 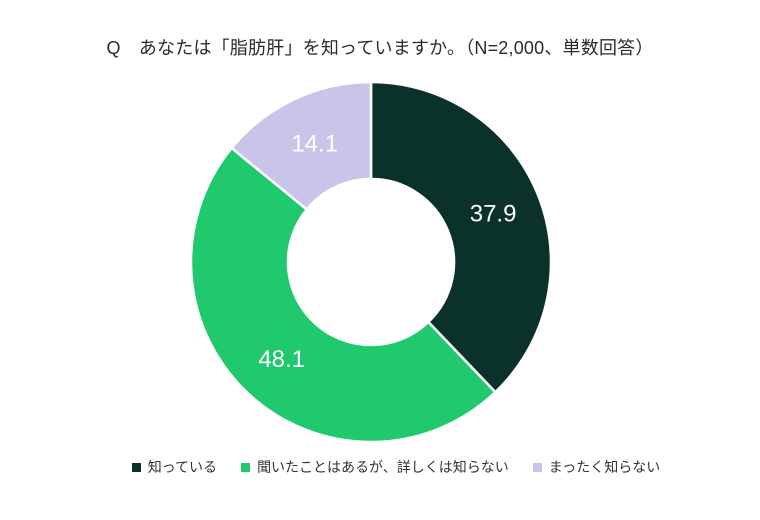 I want to click on chart-legend: 知っている 聞いたことはあるが、詳しくは知らない まったく知らない, so click(x=388, y=467).